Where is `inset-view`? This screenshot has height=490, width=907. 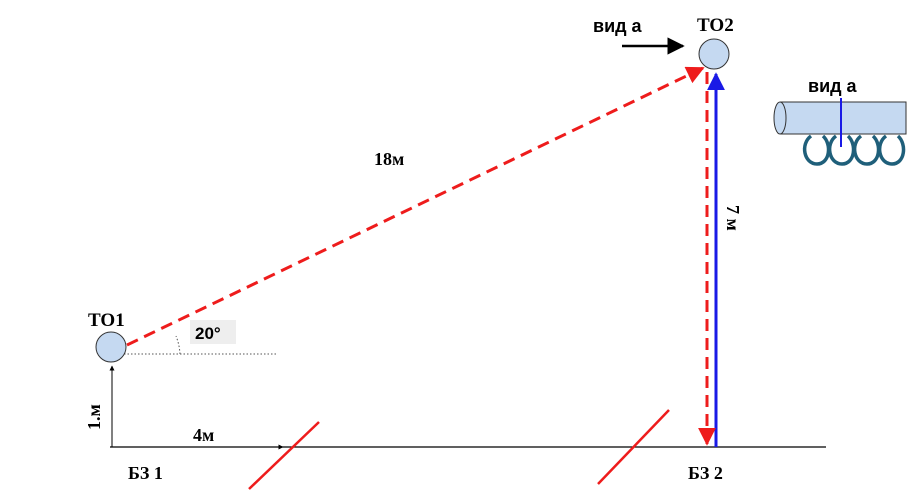
inset-view is located at coordinates (840, 132).